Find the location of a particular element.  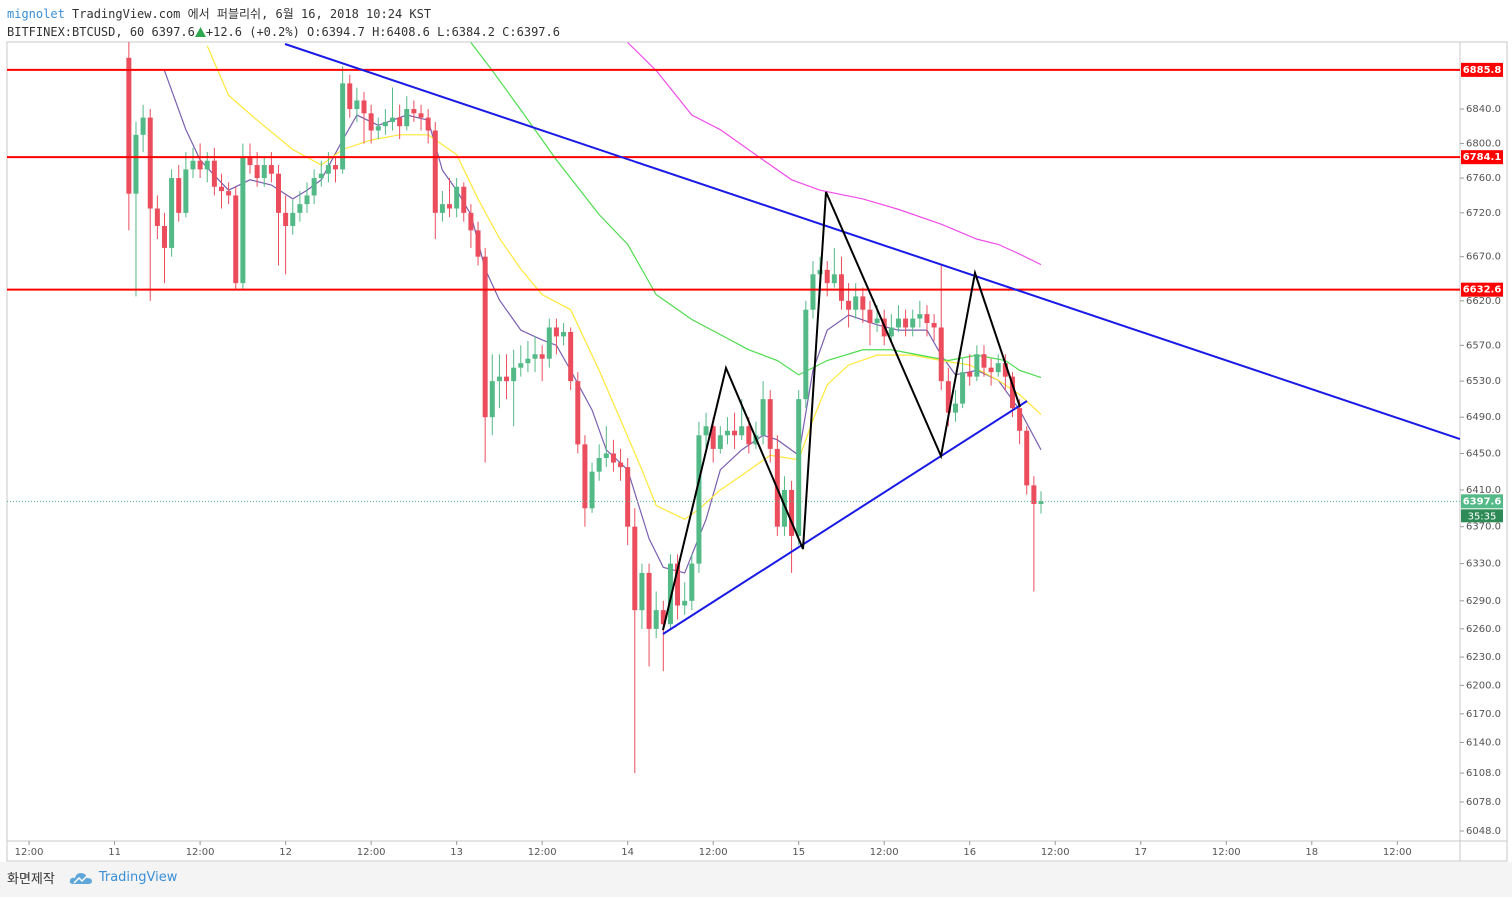

y-tick-label: 6330.0 is located at coordinates (1483, 564).